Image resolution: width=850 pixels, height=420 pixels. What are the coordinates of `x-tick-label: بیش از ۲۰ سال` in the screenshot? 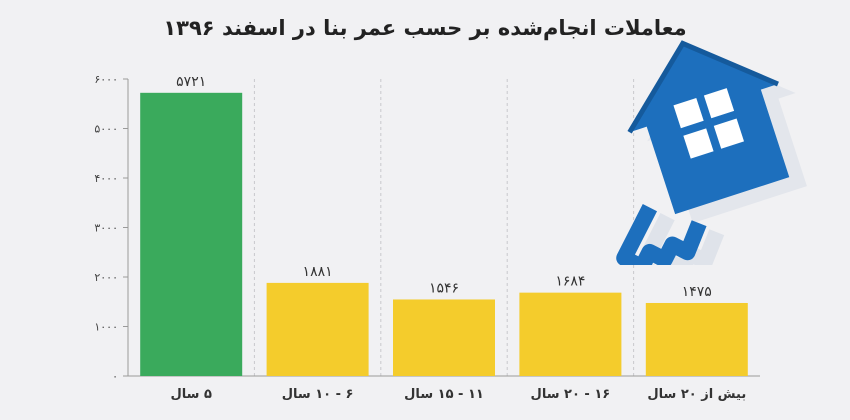 It's located at (696, 394).